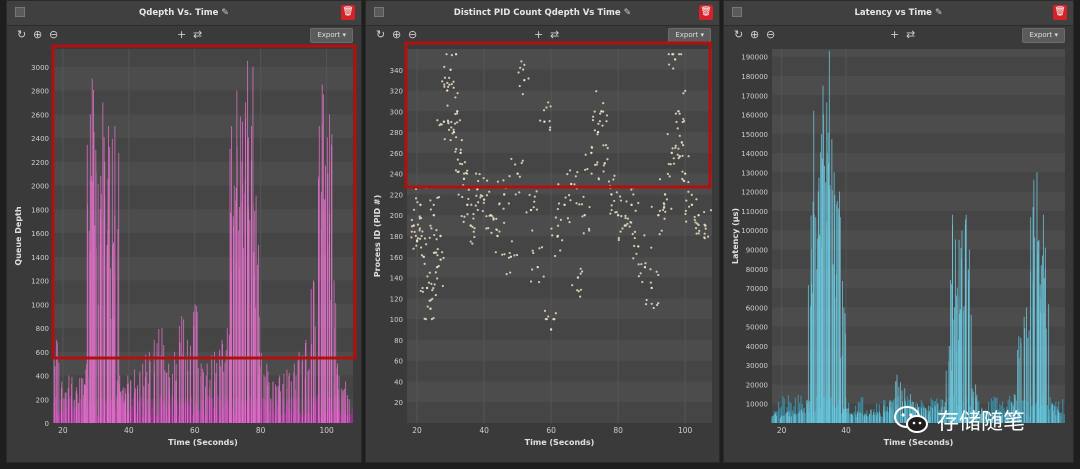  What do you see at coordinates (42, 329) in the screenshot?
I see `y-tick-label: 800` at bounding box center [42, 329].